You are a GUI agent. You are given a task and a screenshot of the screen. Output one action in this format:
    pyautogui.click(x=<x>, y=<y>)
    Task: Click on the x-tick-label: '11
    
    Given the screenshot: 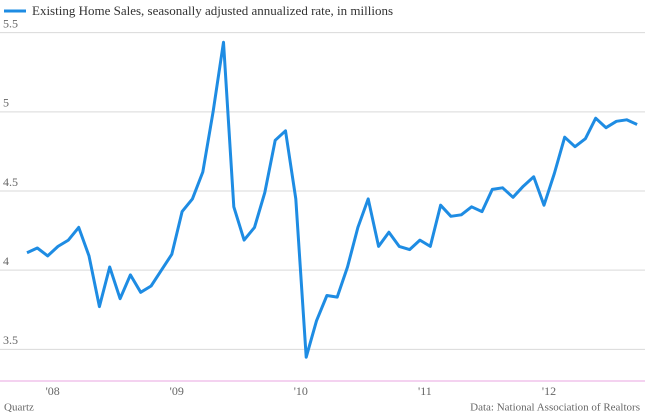 What is the action you would take?
    pyautogui.click(x=425, y=391)
    